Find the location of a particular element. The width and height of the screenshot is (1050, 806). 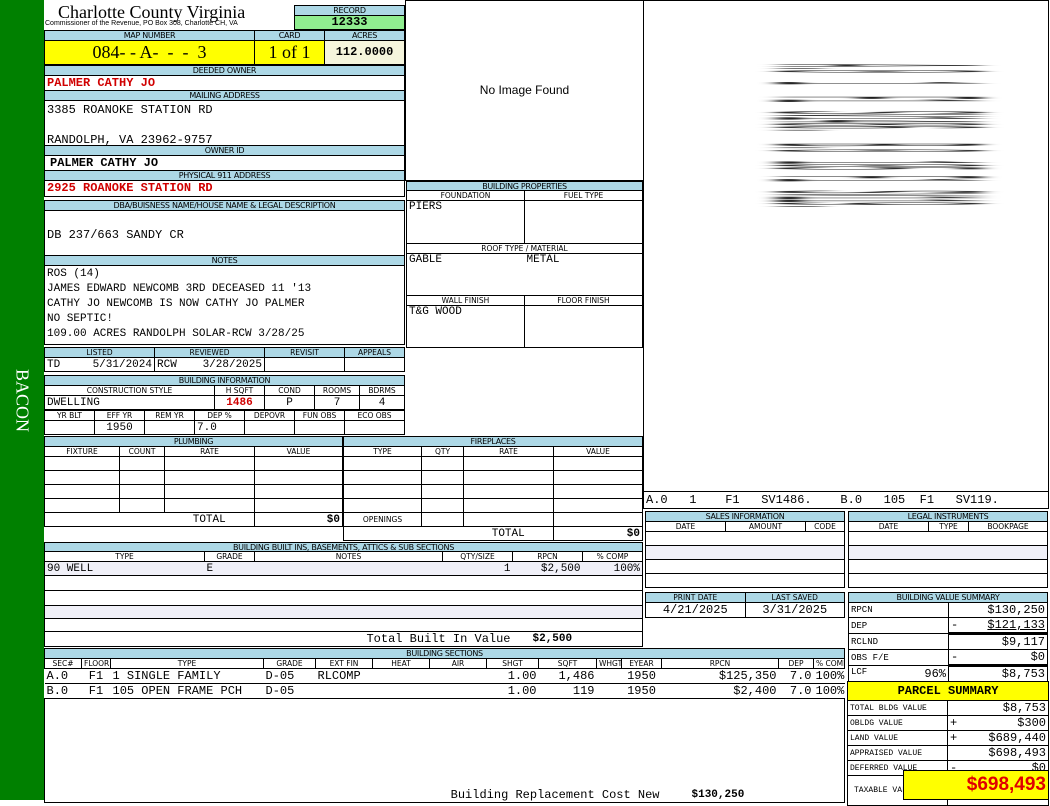

built-in-qty: 1 is located at coordinates (507, 568).